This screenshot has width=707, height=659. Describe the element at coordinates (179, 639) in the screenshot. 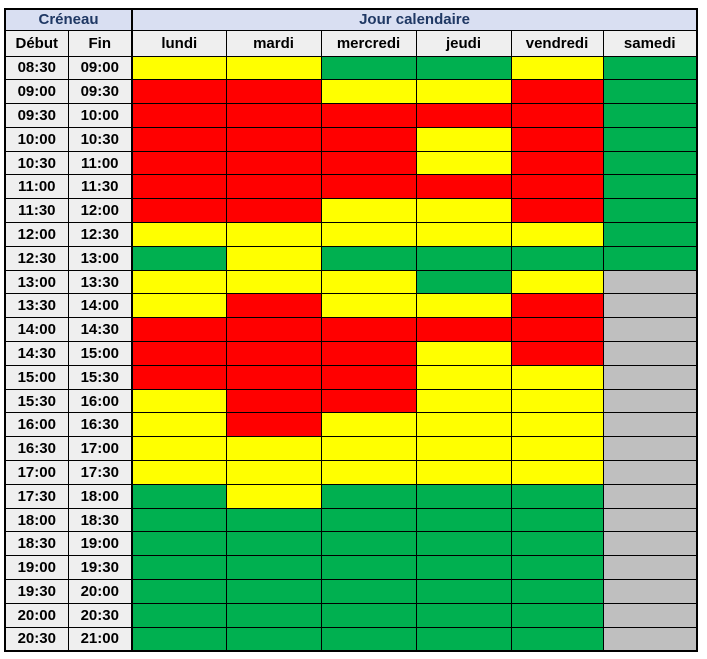

I see `slot-cell-lundi-2030` at that location.